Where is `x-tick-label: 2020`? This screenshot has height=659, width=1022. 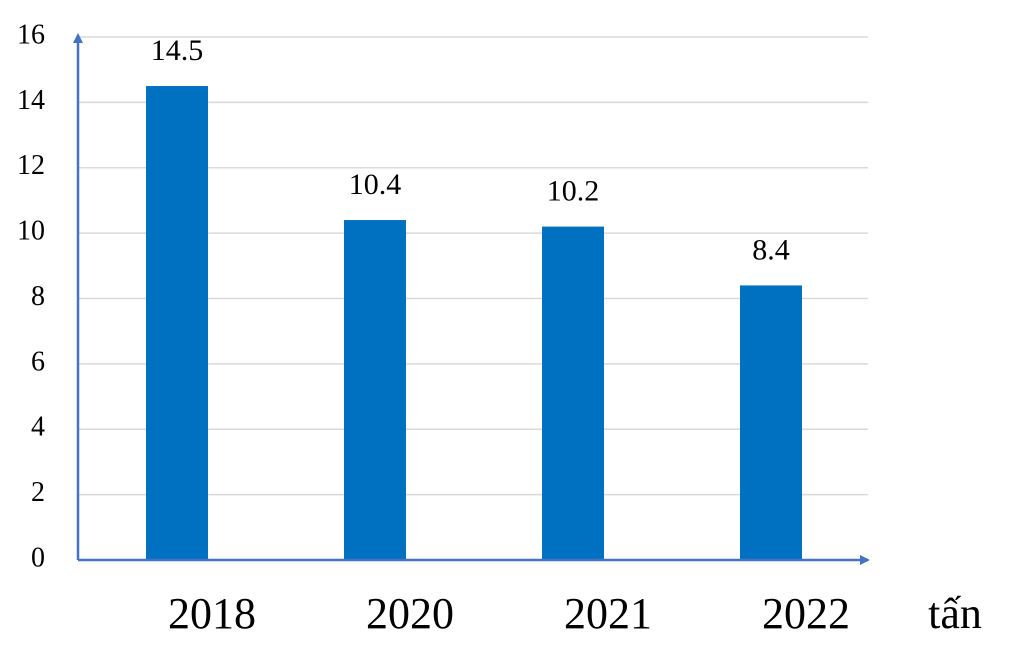 x-tick-label: 2020 is located at coordinates (410, 613).